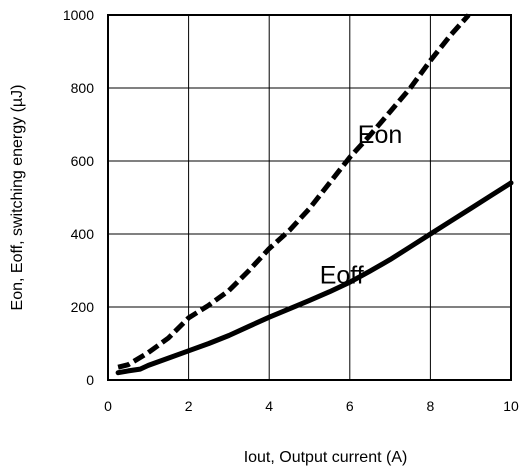  I want to click on y-axis-label: Eon, Eoff, switching energy (µJ), so click(17, 198).